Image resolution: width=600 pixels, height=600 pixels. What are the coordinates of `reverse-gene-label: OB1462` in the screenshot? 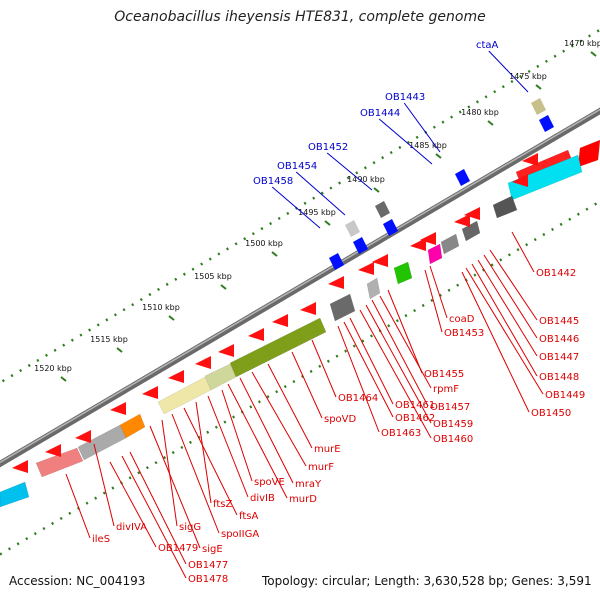 It's located at (415, 418).